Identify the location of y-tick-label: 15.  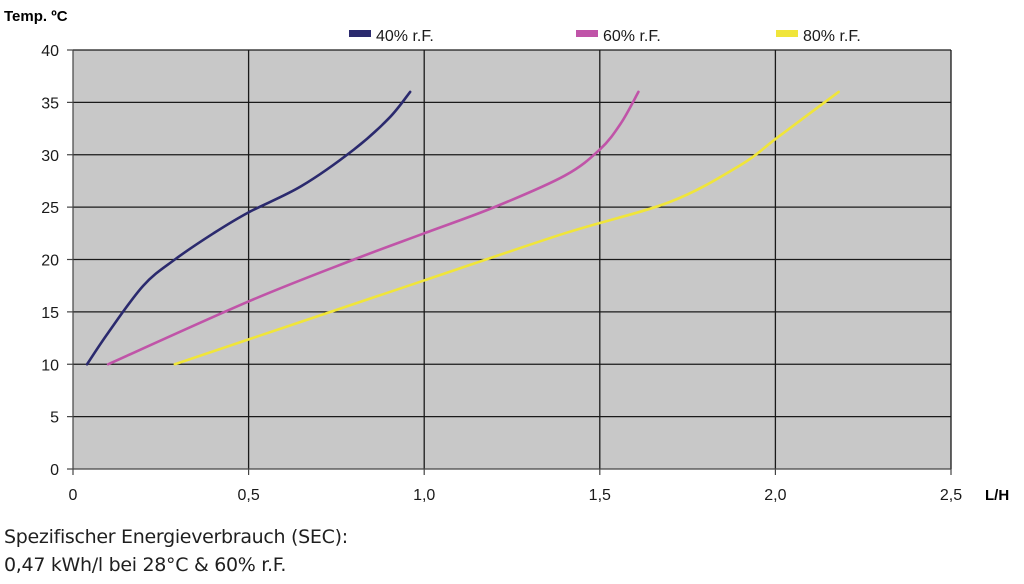
(50, 313).